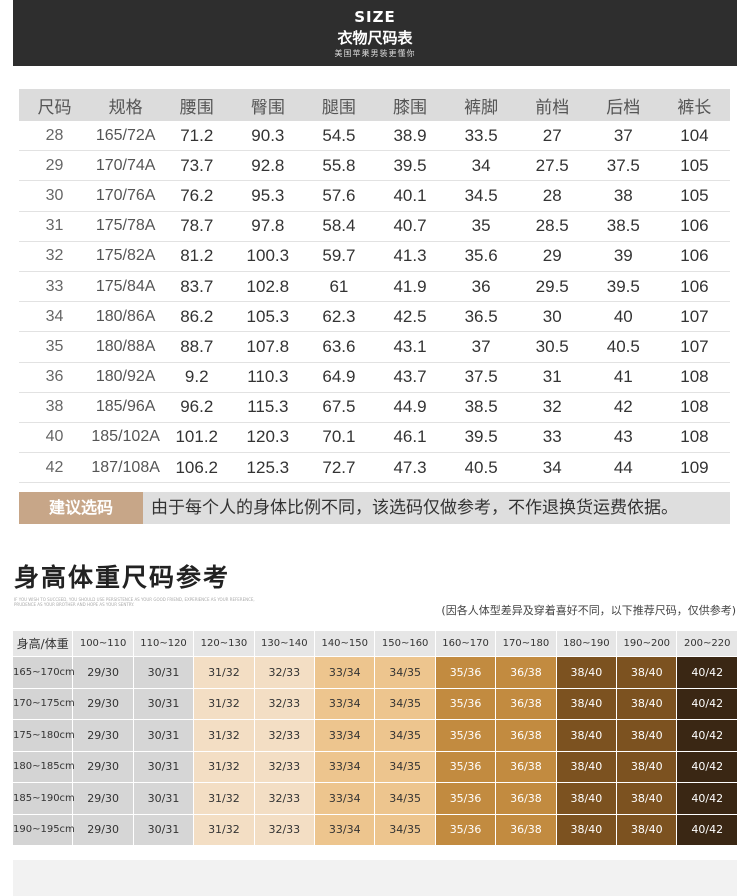  Describe the element at coordinates (481, 136) in the screenshot. I see `size-chart-cell: 33.5` at that location.